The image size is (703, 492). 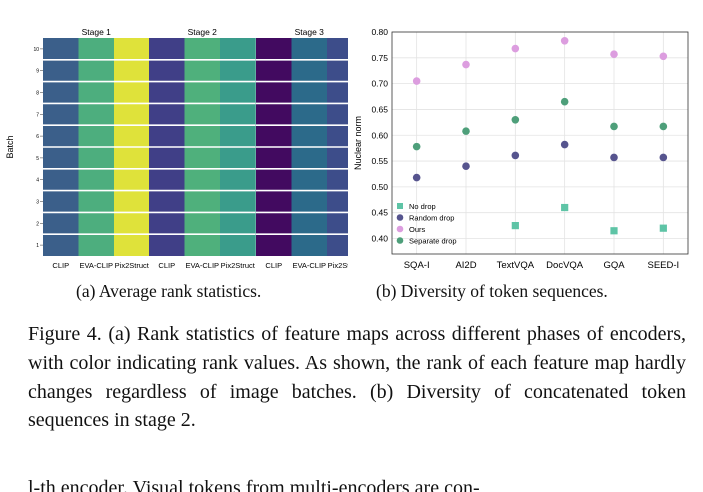 What do you see at coordinates (614, 265) in the screenshot?
I see `x-tick-label: GQA` at bounding box center [614, 265].